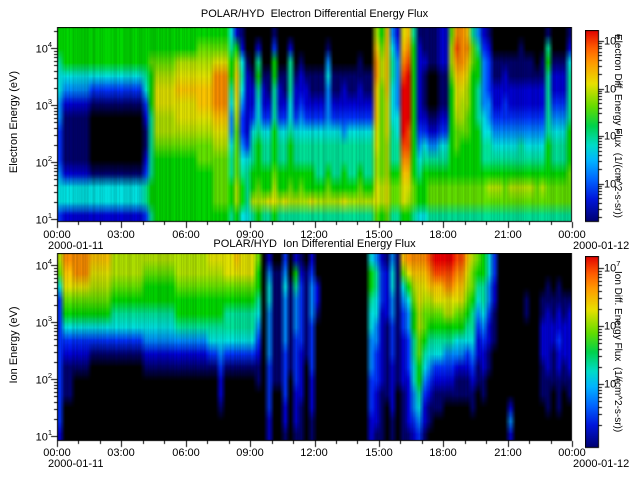  Describe the element at coordinates (379, 235) in the screenshot. I see `electron-x-tick: 15:00` at that location.